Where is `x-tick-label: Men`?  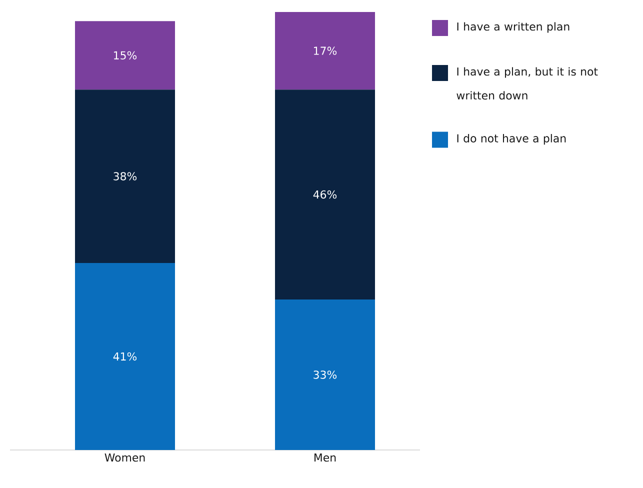
x-tick-label: Men is located at coordinates (325, 458).